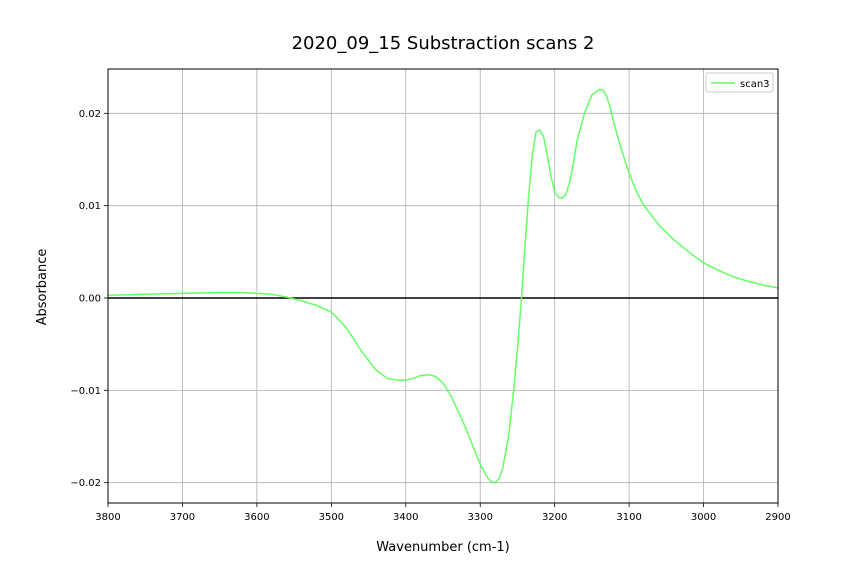 The width and height of the screenshot is (864, 580). What do you see at coordinates (182, 517) in the screenshot?
I see `x-tick-label: 3700` at bounding box center [182, 517].